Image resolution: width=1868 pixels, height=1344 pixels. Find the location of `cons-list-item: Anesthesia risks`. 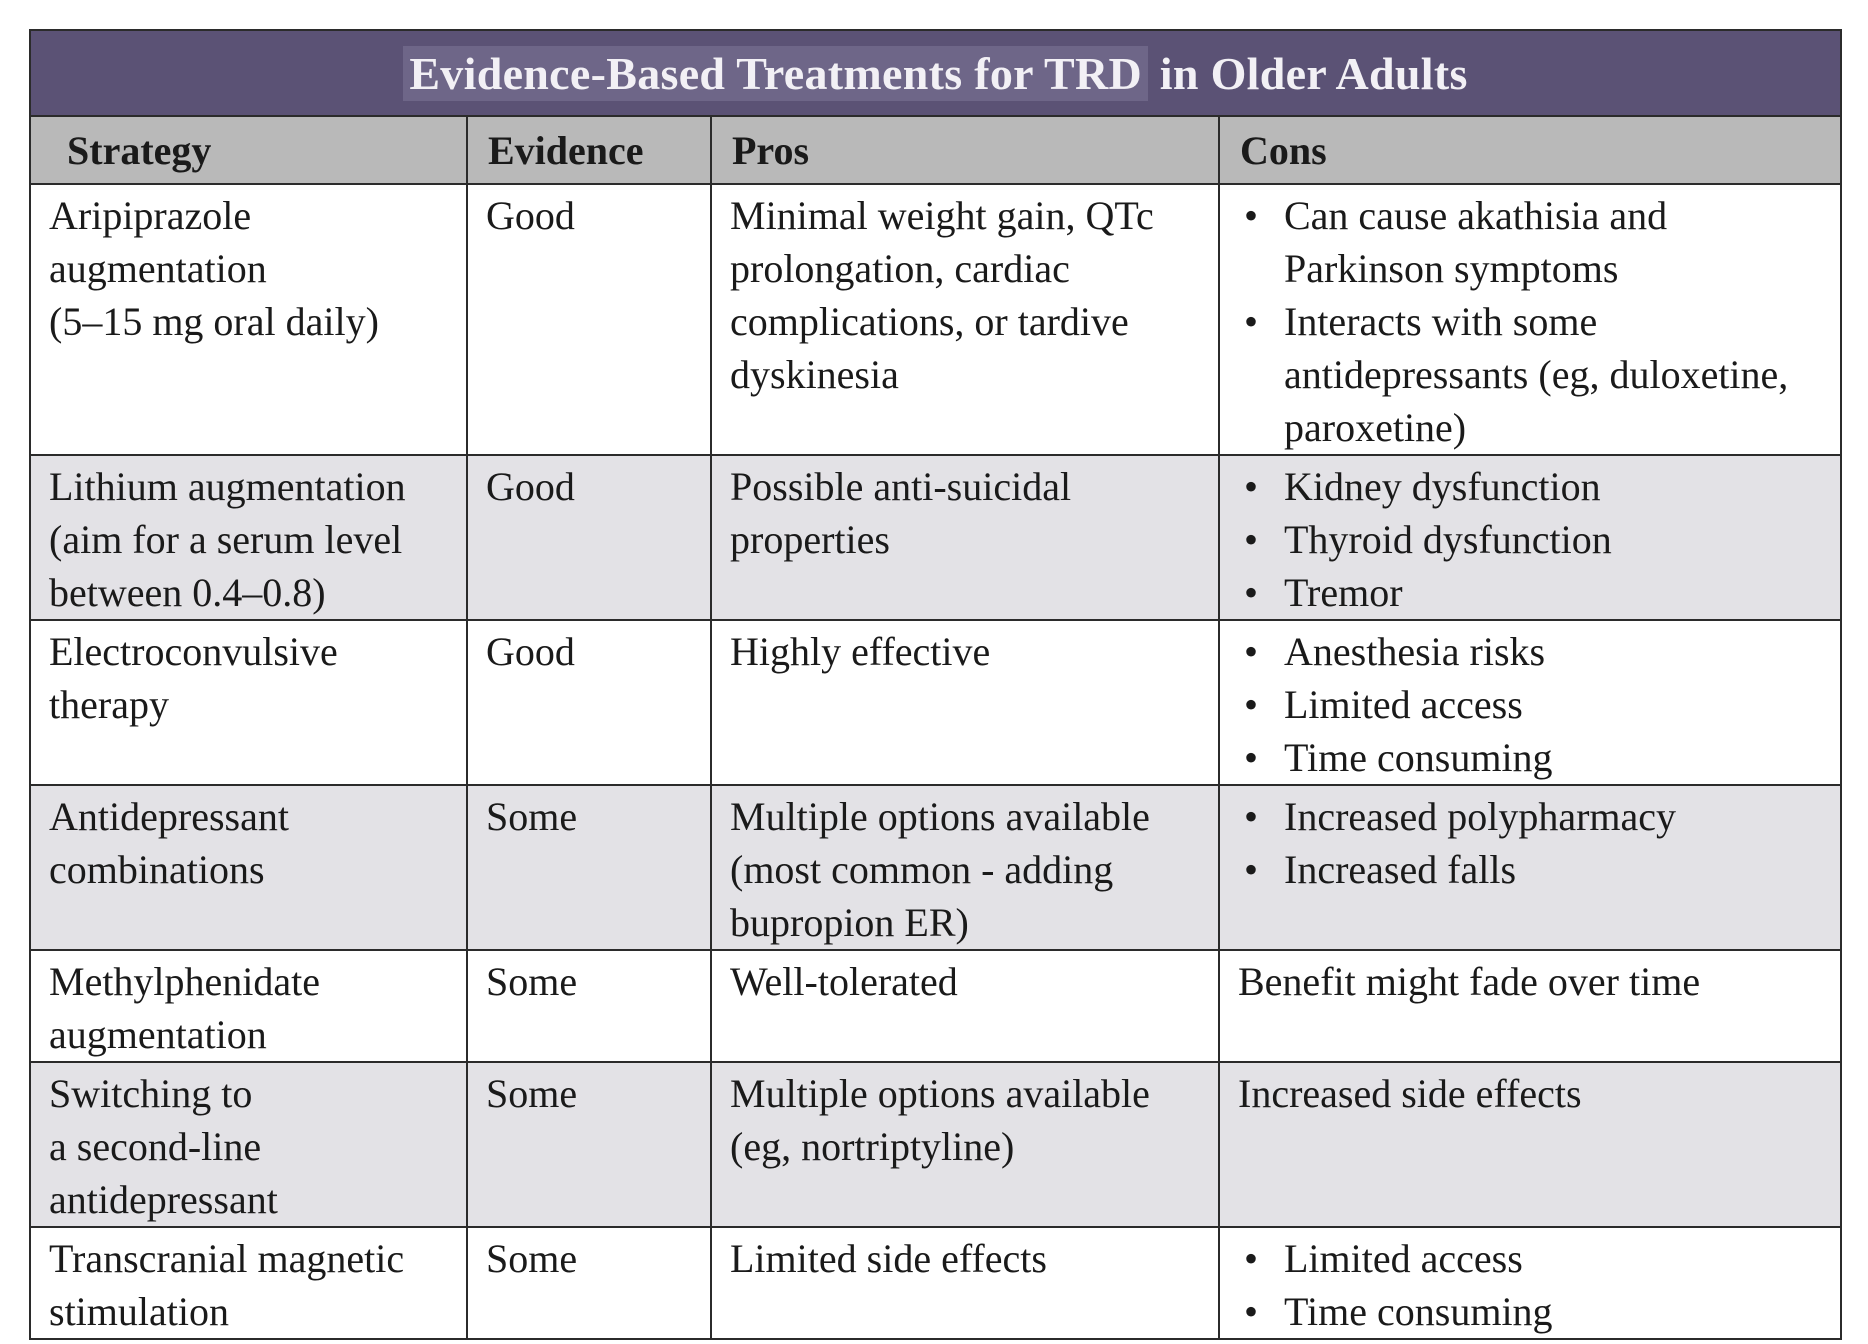

cons-list-item: Anesthesia risks is located at coordinates (1532, 651).